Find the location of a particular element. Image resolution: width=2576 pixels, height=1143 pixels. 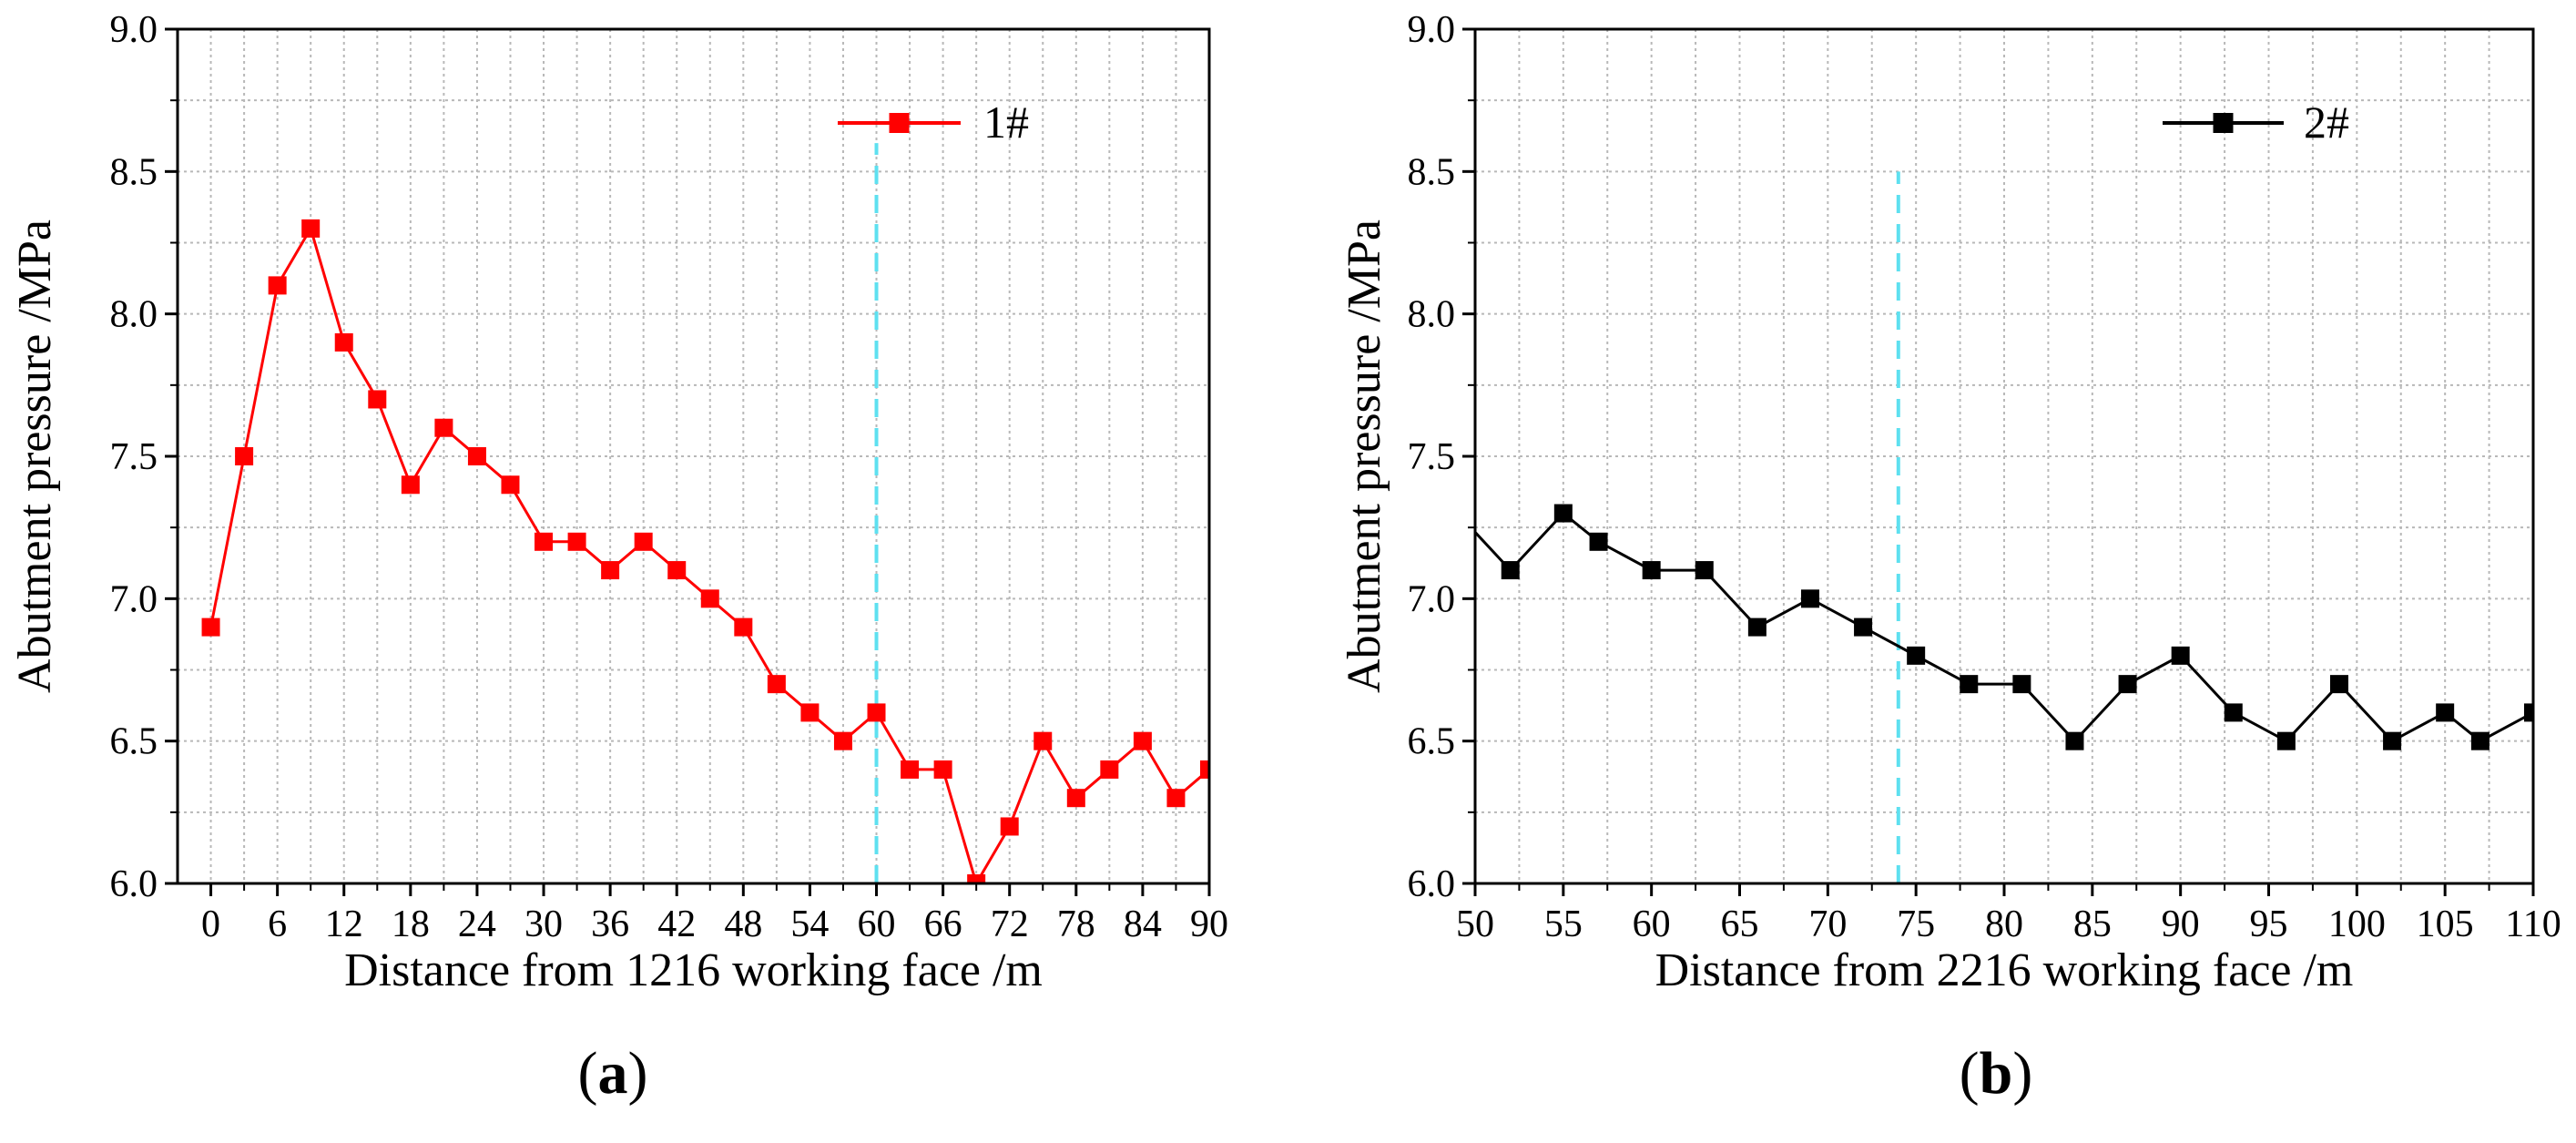

chart1-y-axis-label: Abutment pressure /MPa is located at coordinates (35, 456).